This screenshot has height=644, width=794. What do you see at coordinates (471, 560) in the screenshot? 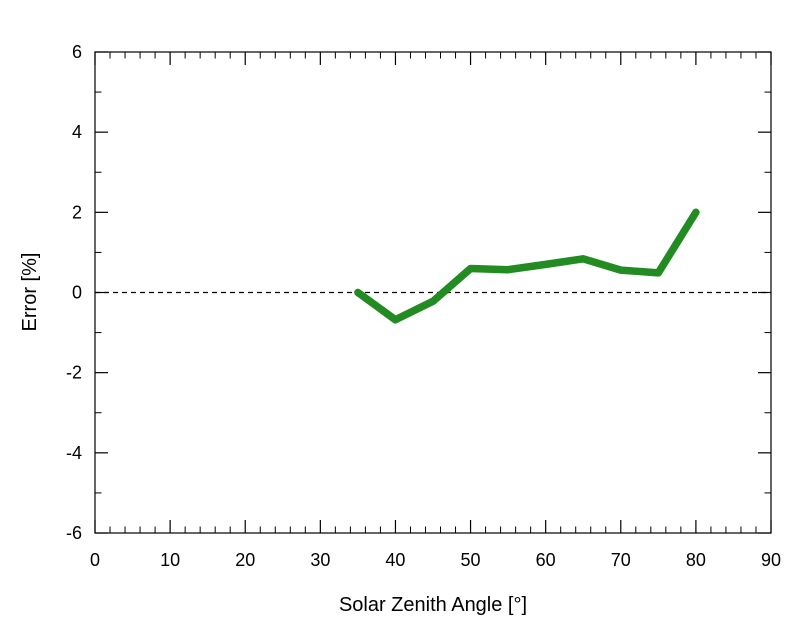
I see `x-tick-label: 50` at bounding box center [471, 560].